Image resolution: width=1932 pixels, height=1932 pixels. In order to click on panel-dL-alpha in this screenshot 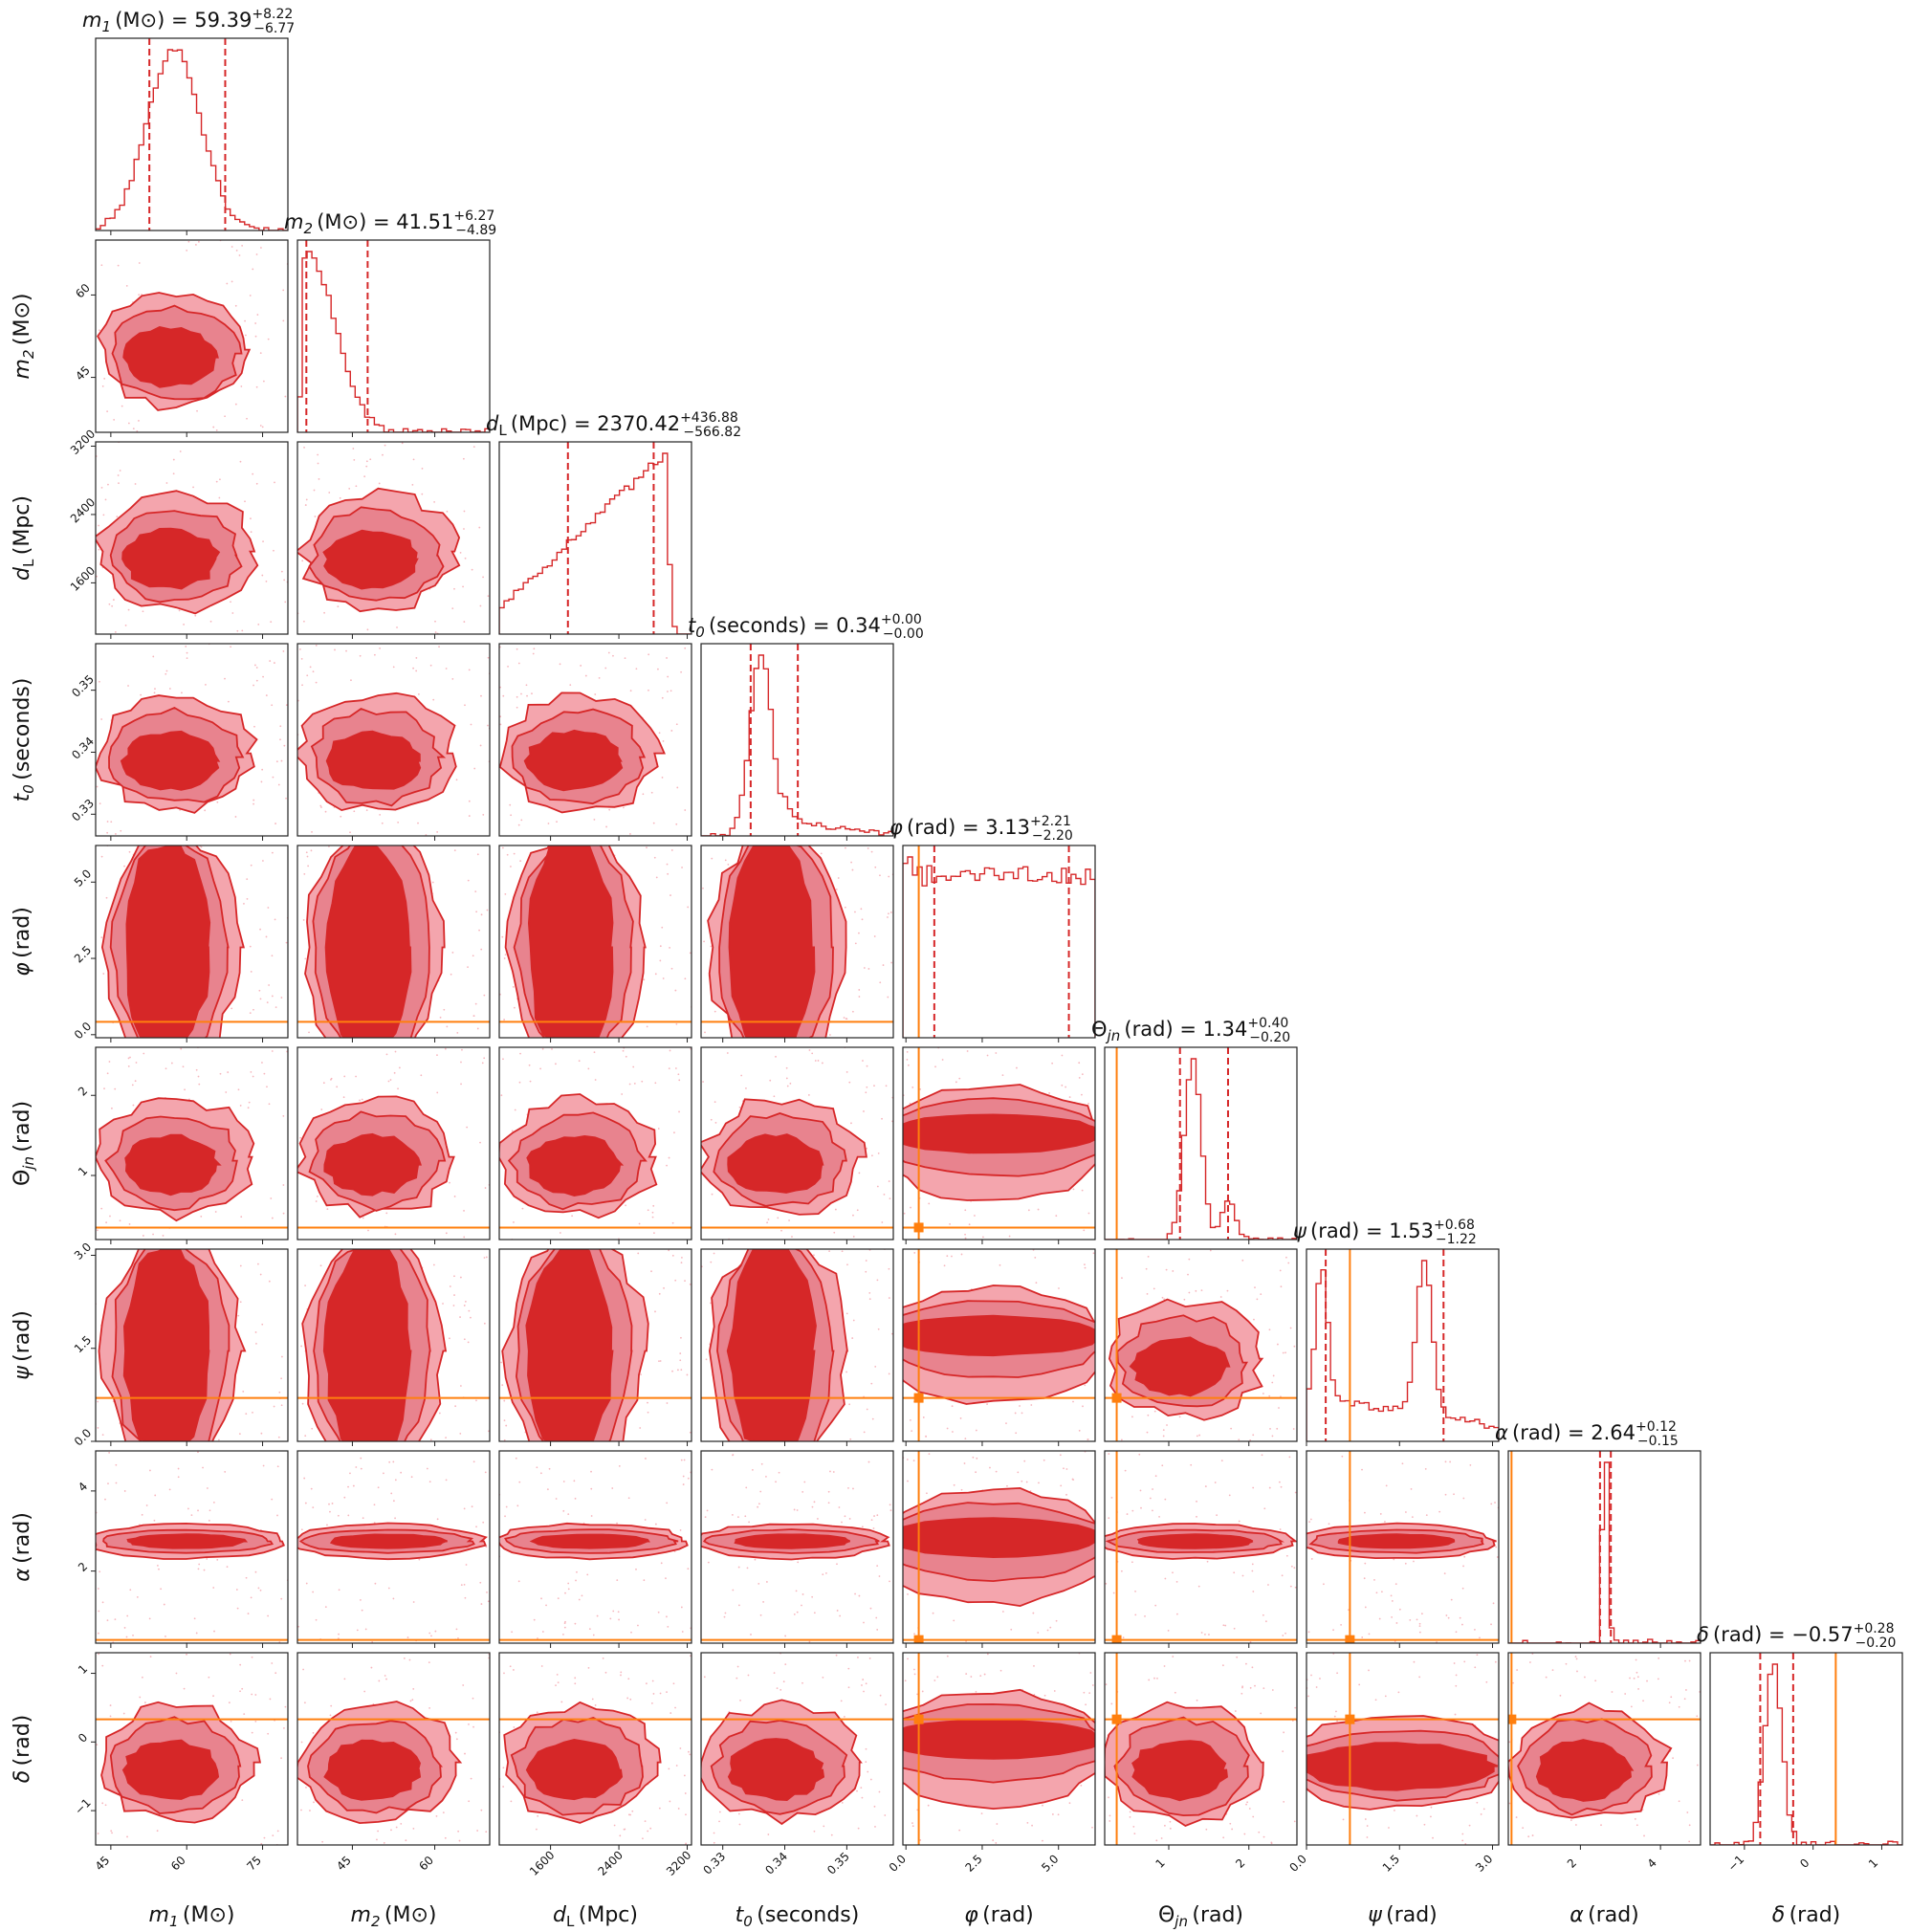, I will do `click(595, 1549)`.